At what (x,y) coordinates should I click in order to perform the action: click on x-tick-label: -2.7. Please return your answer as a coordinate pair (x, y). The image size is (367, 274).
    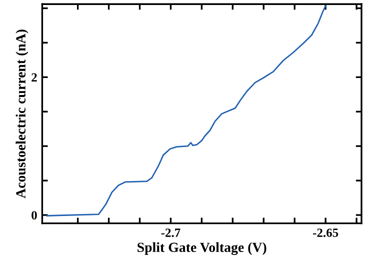
    Looking at the image, I should click on (170, 233).